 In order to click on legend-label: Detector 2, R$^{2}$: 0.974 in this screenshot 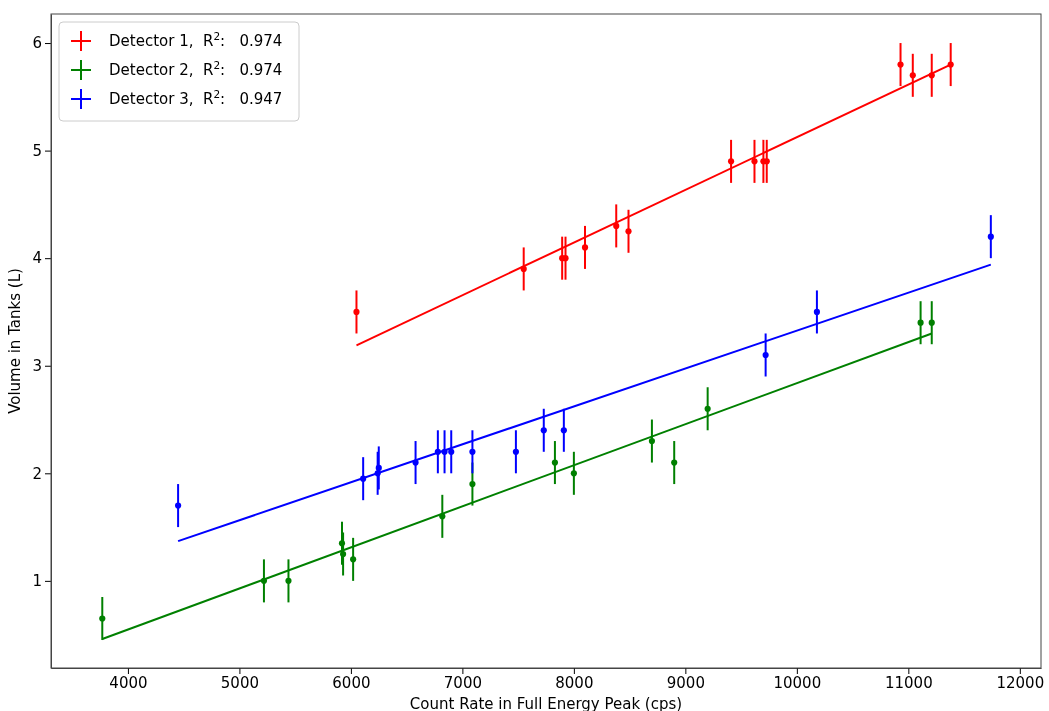, I will do `click(196, 69)`.